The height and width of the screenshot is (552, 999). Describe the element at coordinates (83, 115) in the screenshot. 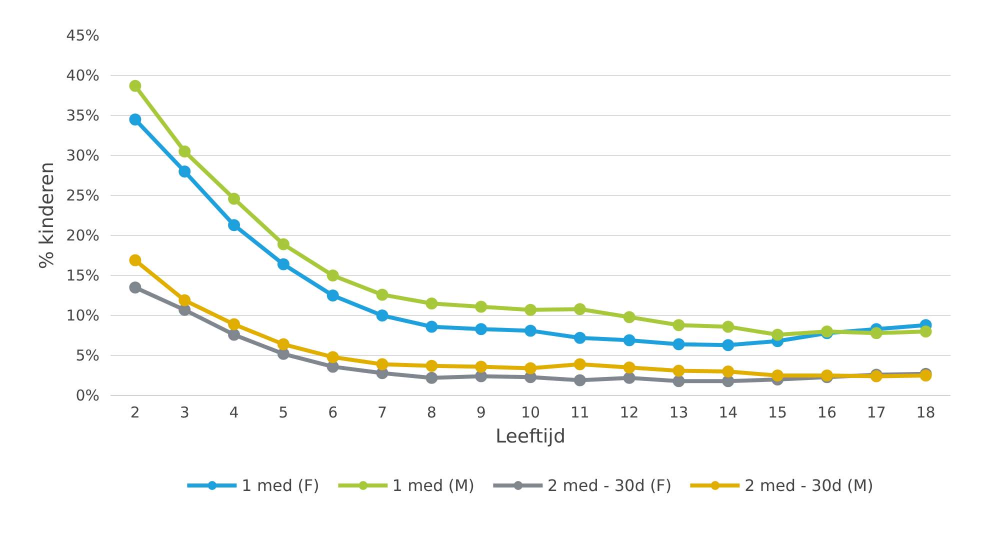

I see `y-tick-label: 35%` at that location.